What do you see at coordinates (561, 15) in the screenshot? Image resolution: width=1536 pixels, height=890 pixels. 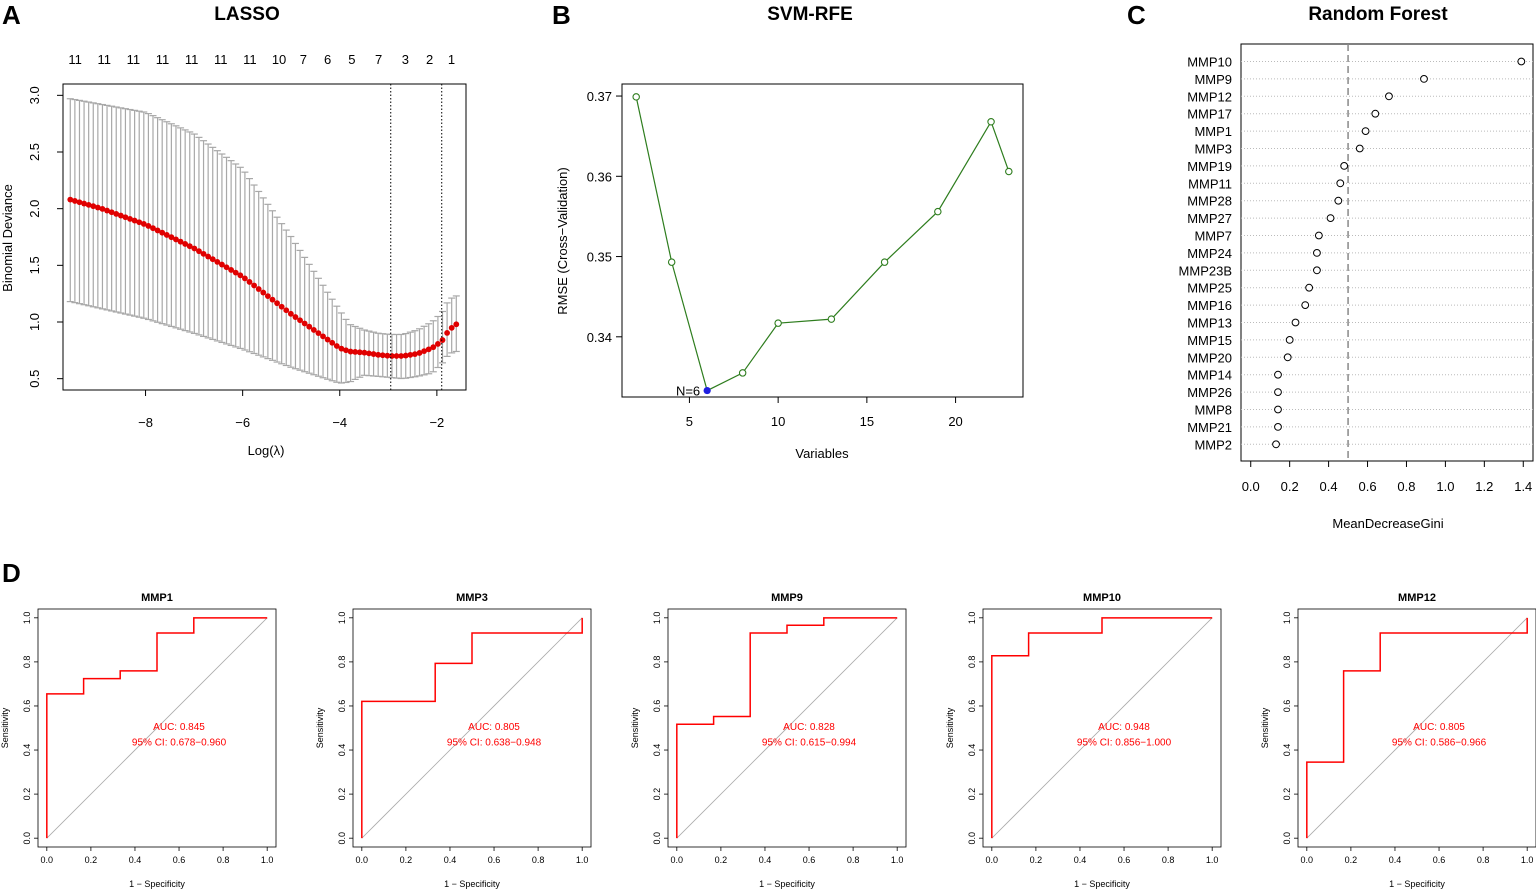 I see `panel-letter-b: B` at bounding box center [561, 15].